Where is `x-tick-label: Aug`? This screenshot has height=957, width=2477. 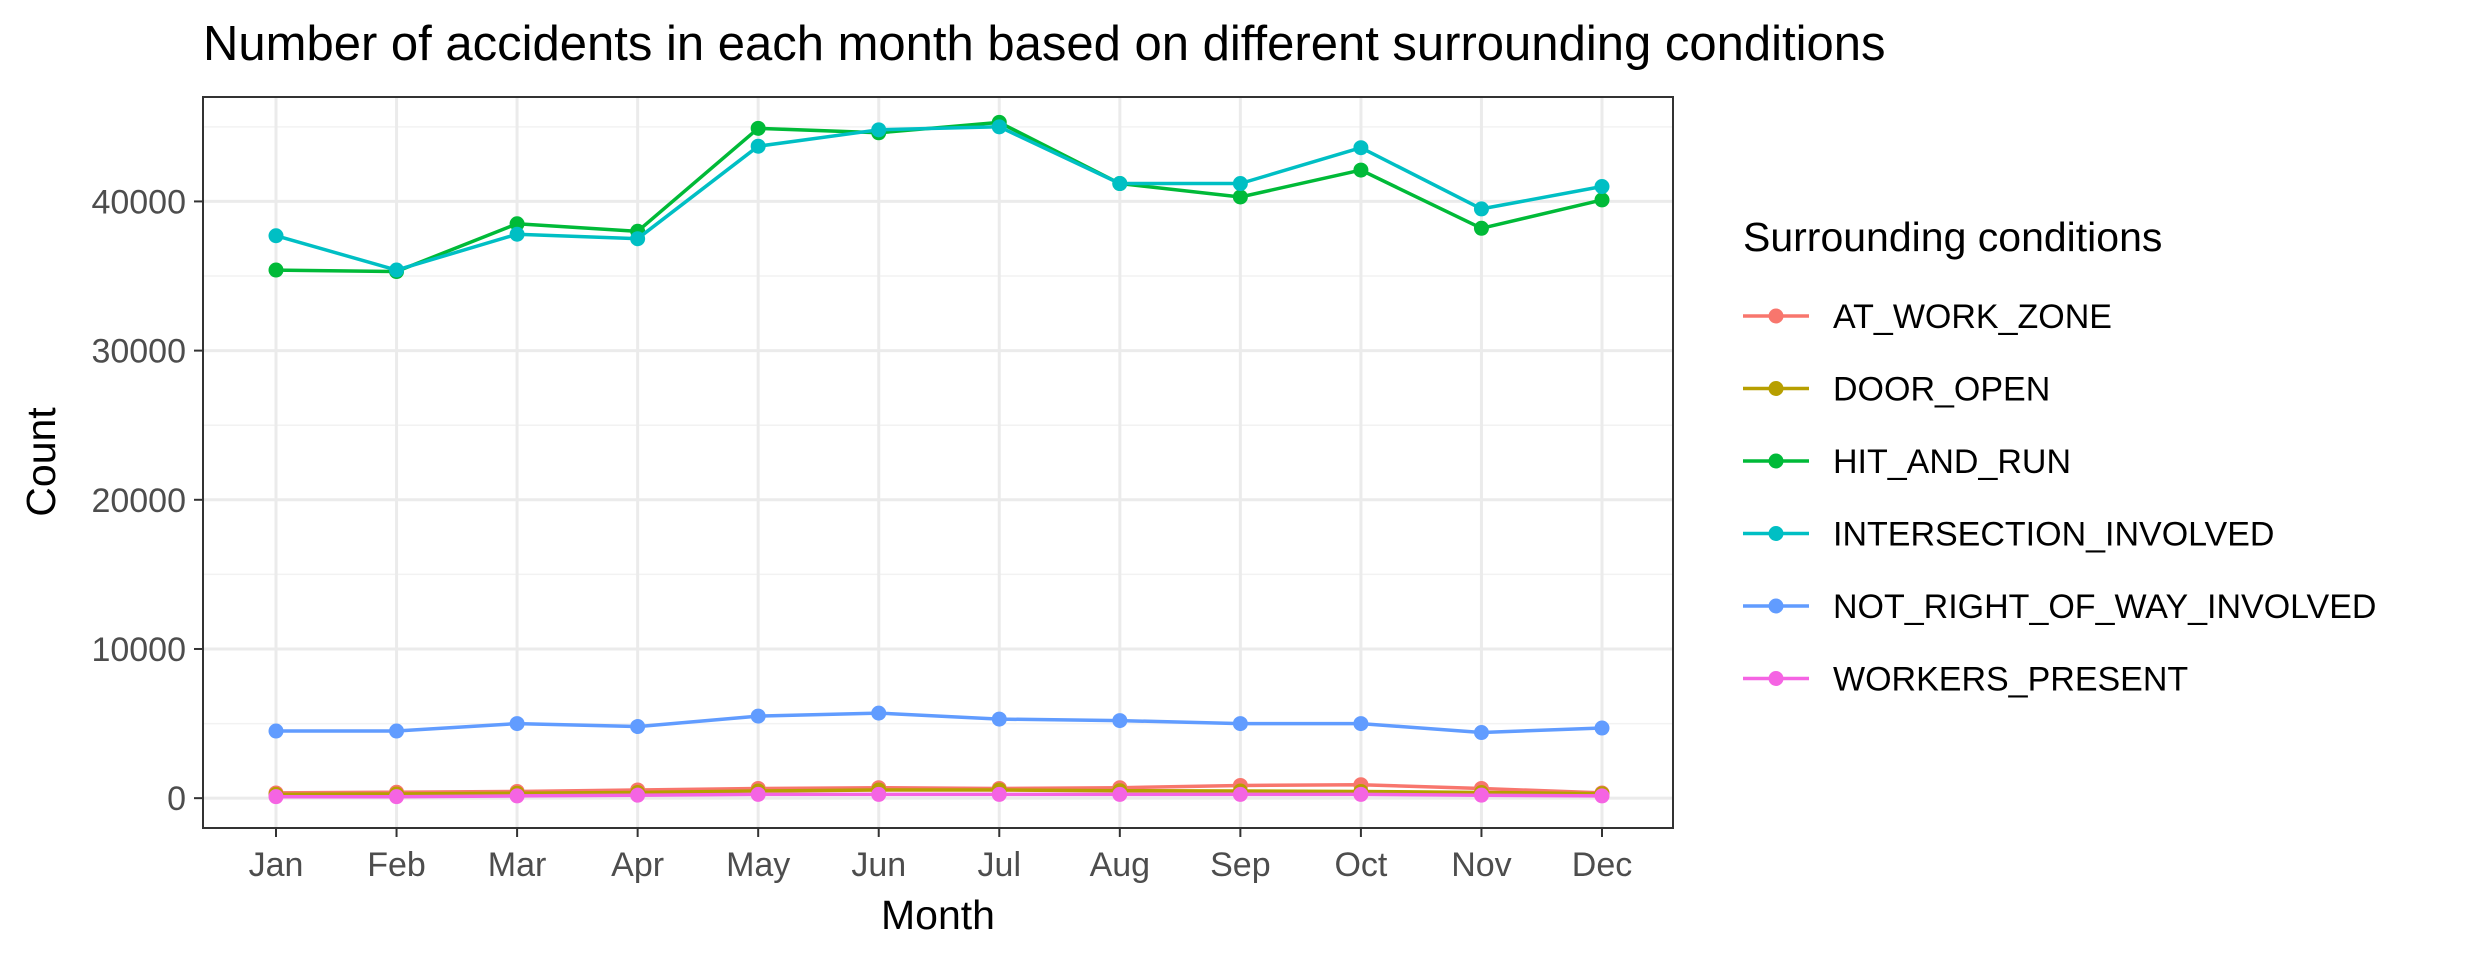
x-tick-label: Aug is located at coordinates (1120, 865).